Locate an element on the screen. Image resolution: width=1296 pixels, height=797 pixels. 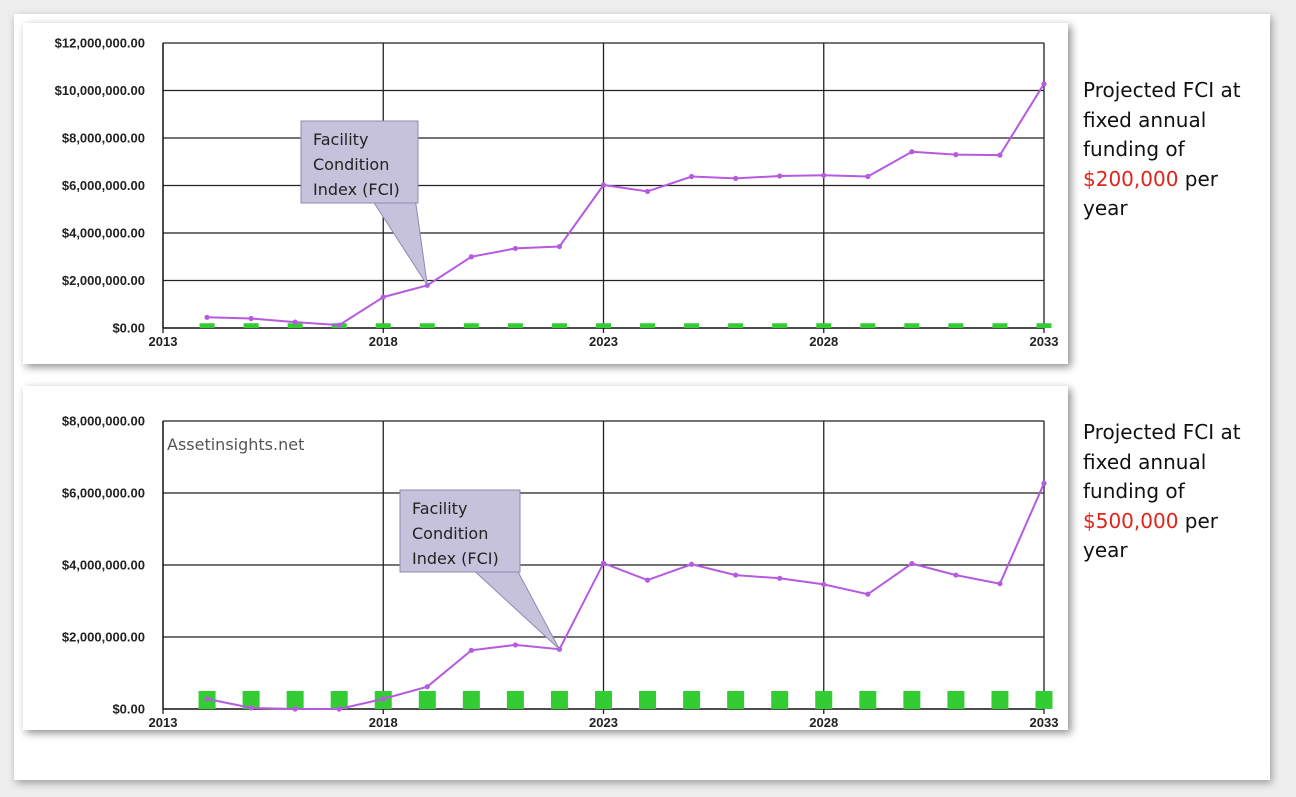
y-tick-label: $12,000,000.00 is located at coordinates (100, 43).